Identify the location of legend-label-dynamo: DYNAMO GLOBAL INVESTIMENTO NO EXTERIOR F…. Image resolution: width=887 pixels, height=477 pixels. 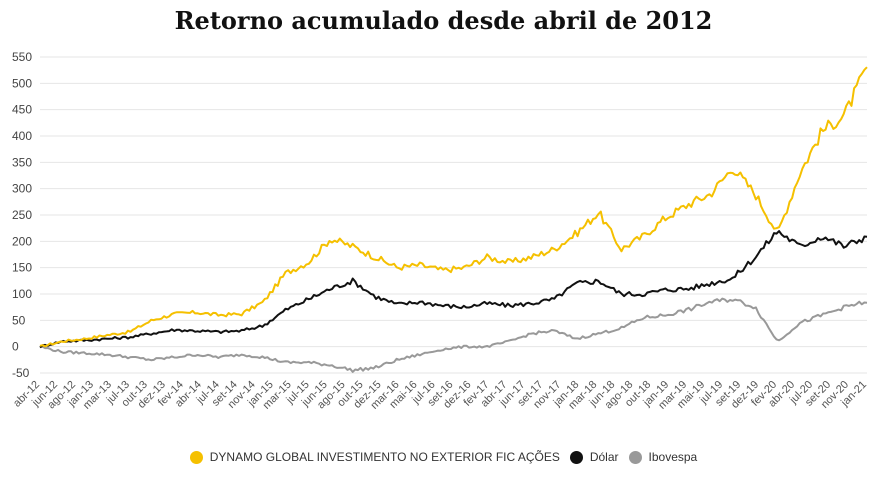
(384, 457).